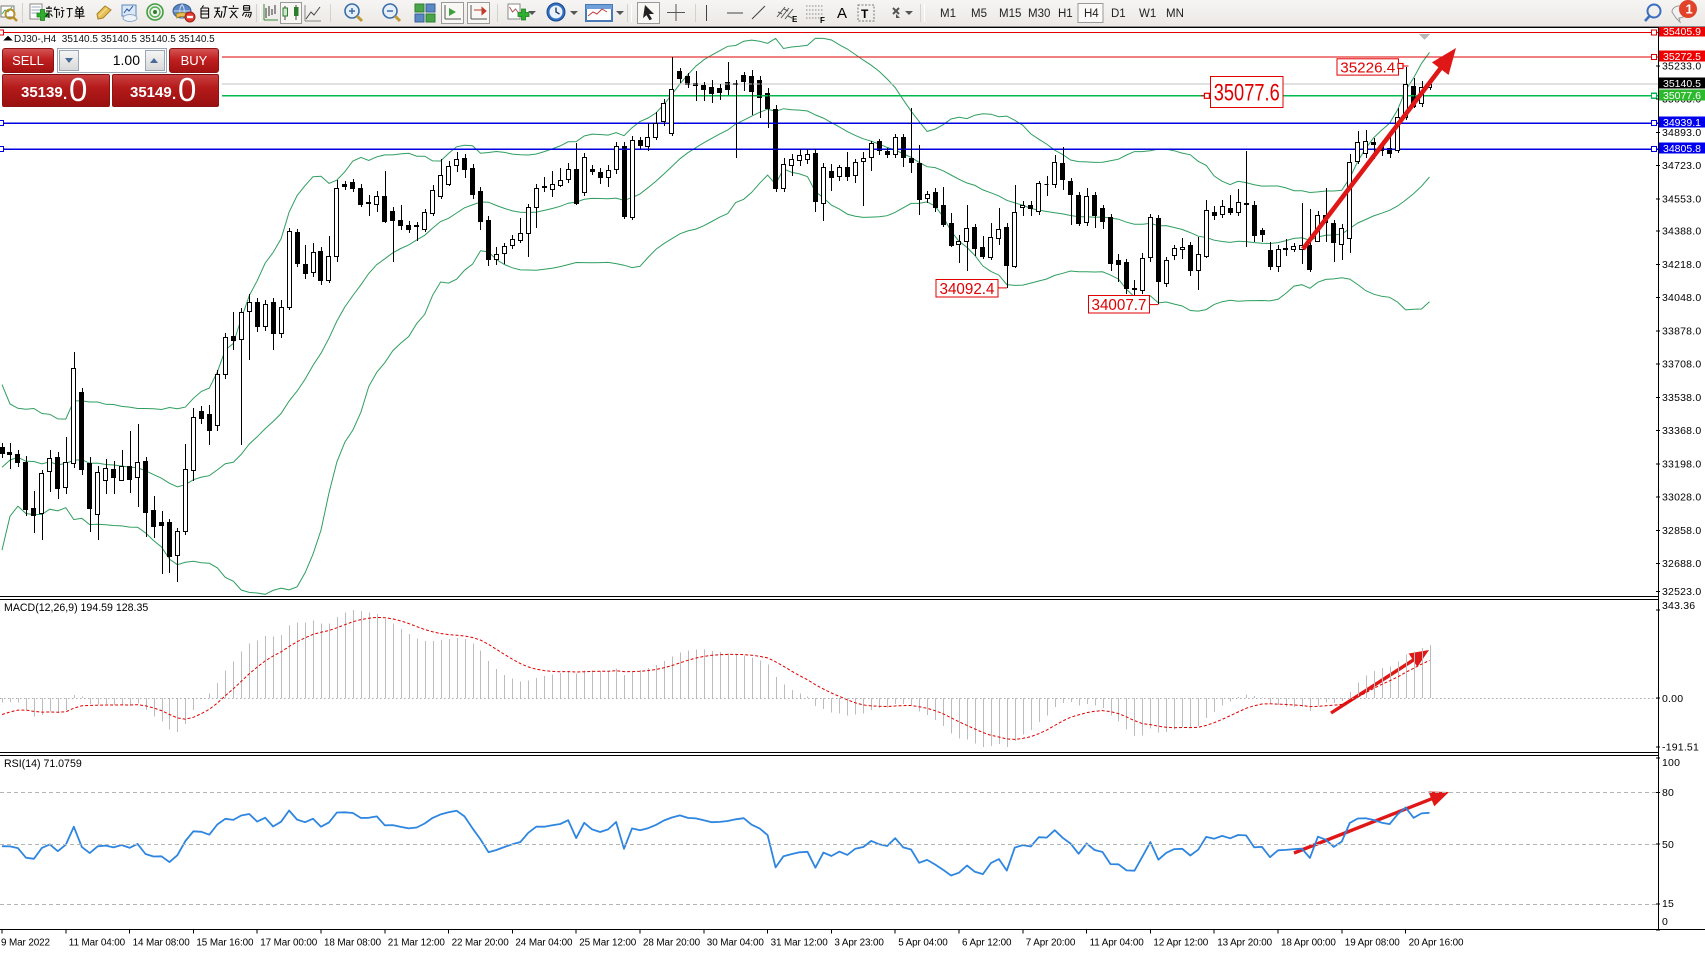 This screenshot has height=956, width=1705. Describe the element at coordinates (1091, 14) in the screenshot. I see `svg-text: H4` at that location.